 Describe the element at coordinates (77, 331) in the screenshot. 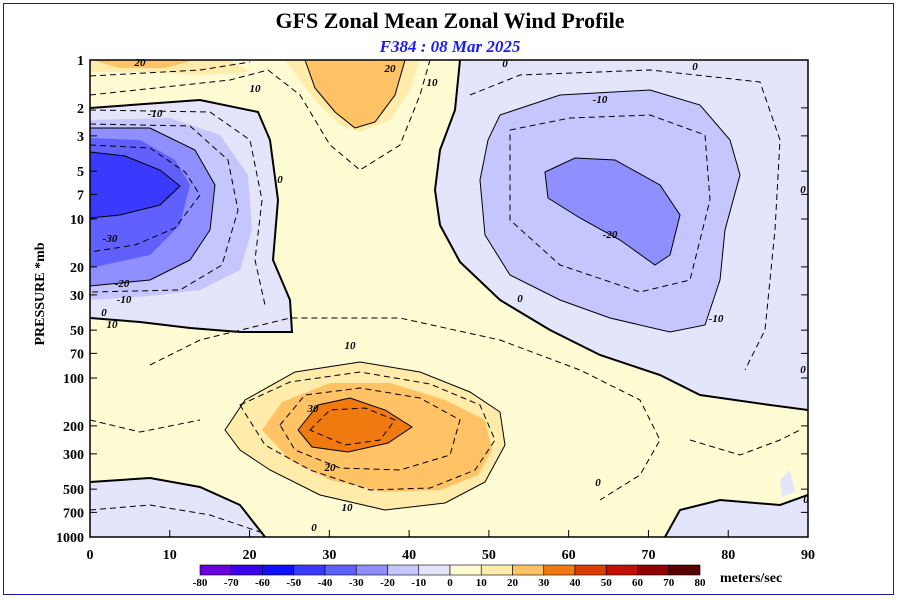

I see `y-tick-label: 50` at that location.